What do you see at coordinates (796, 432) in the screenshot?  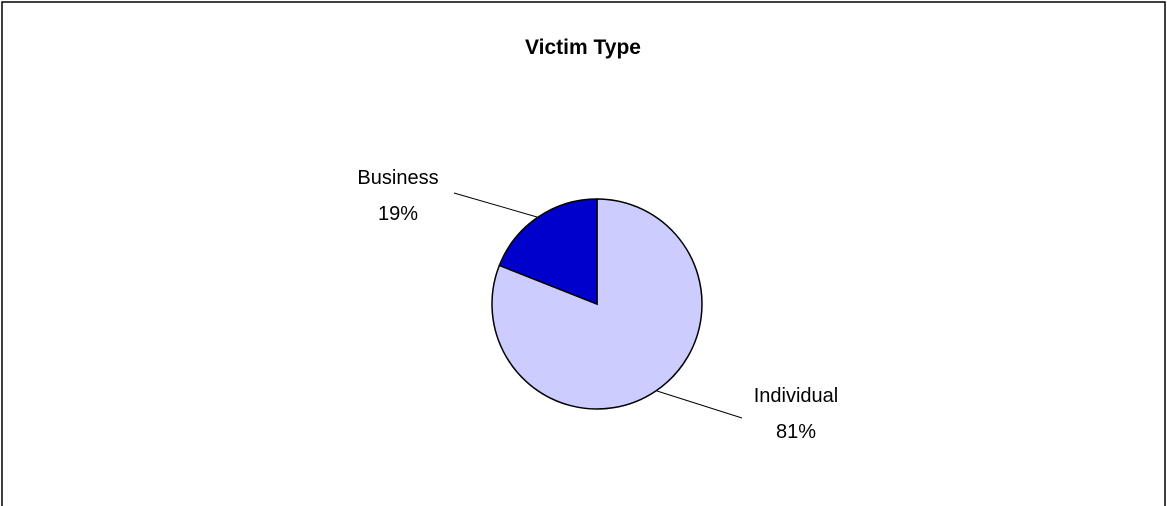 I see `slice-value-individual: 81%` at bounding box center [796, 432].